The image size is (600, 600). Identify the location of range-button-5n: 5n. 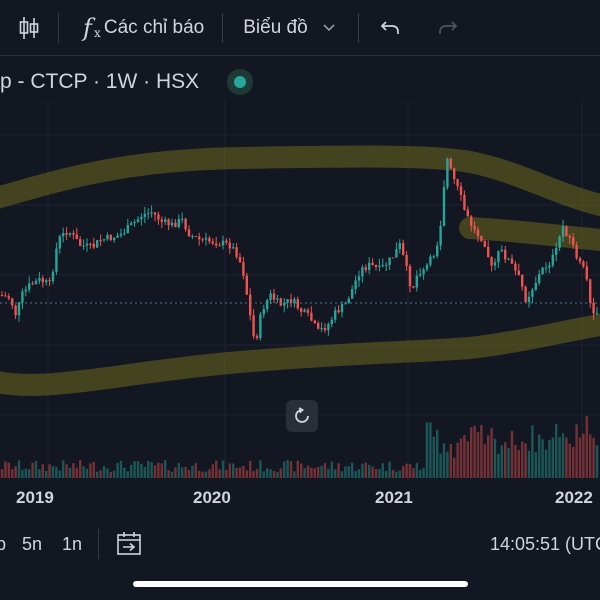
(32, 543).